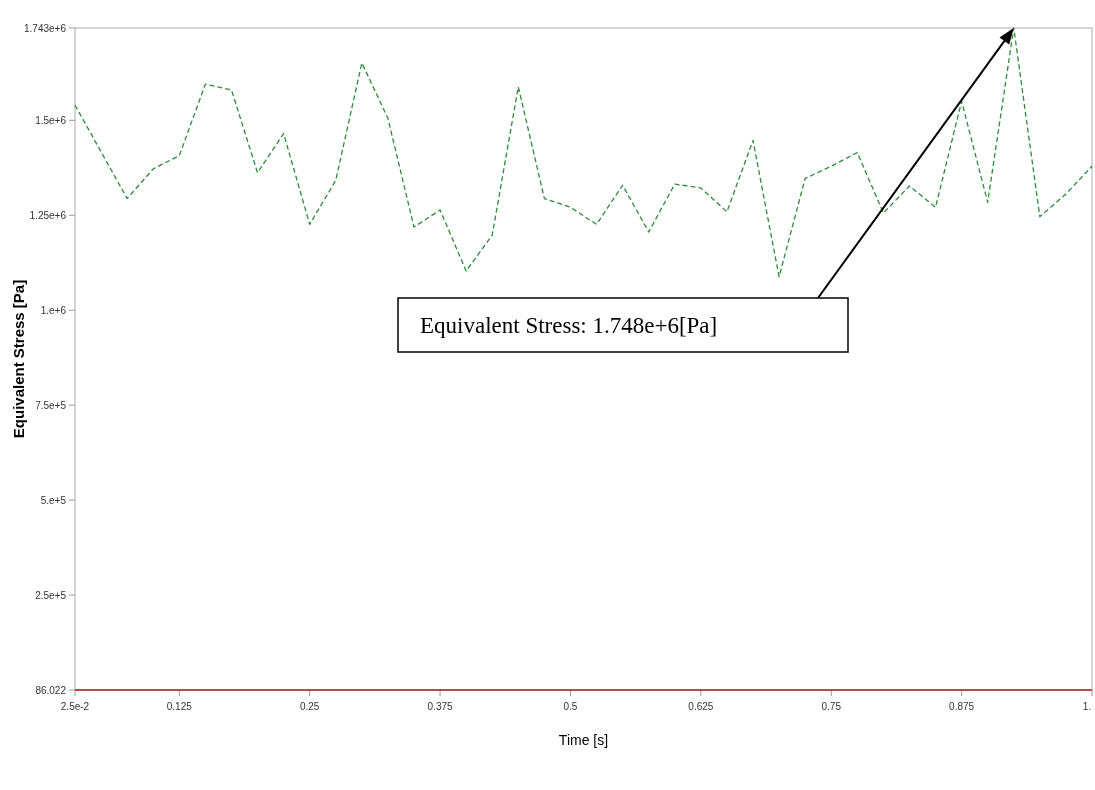 The height and width of the screenshot is (790, 1095). Describe the element at coordinates (51, 690) in the screenshot. I see `y-tick-label: 86.022` at that location.